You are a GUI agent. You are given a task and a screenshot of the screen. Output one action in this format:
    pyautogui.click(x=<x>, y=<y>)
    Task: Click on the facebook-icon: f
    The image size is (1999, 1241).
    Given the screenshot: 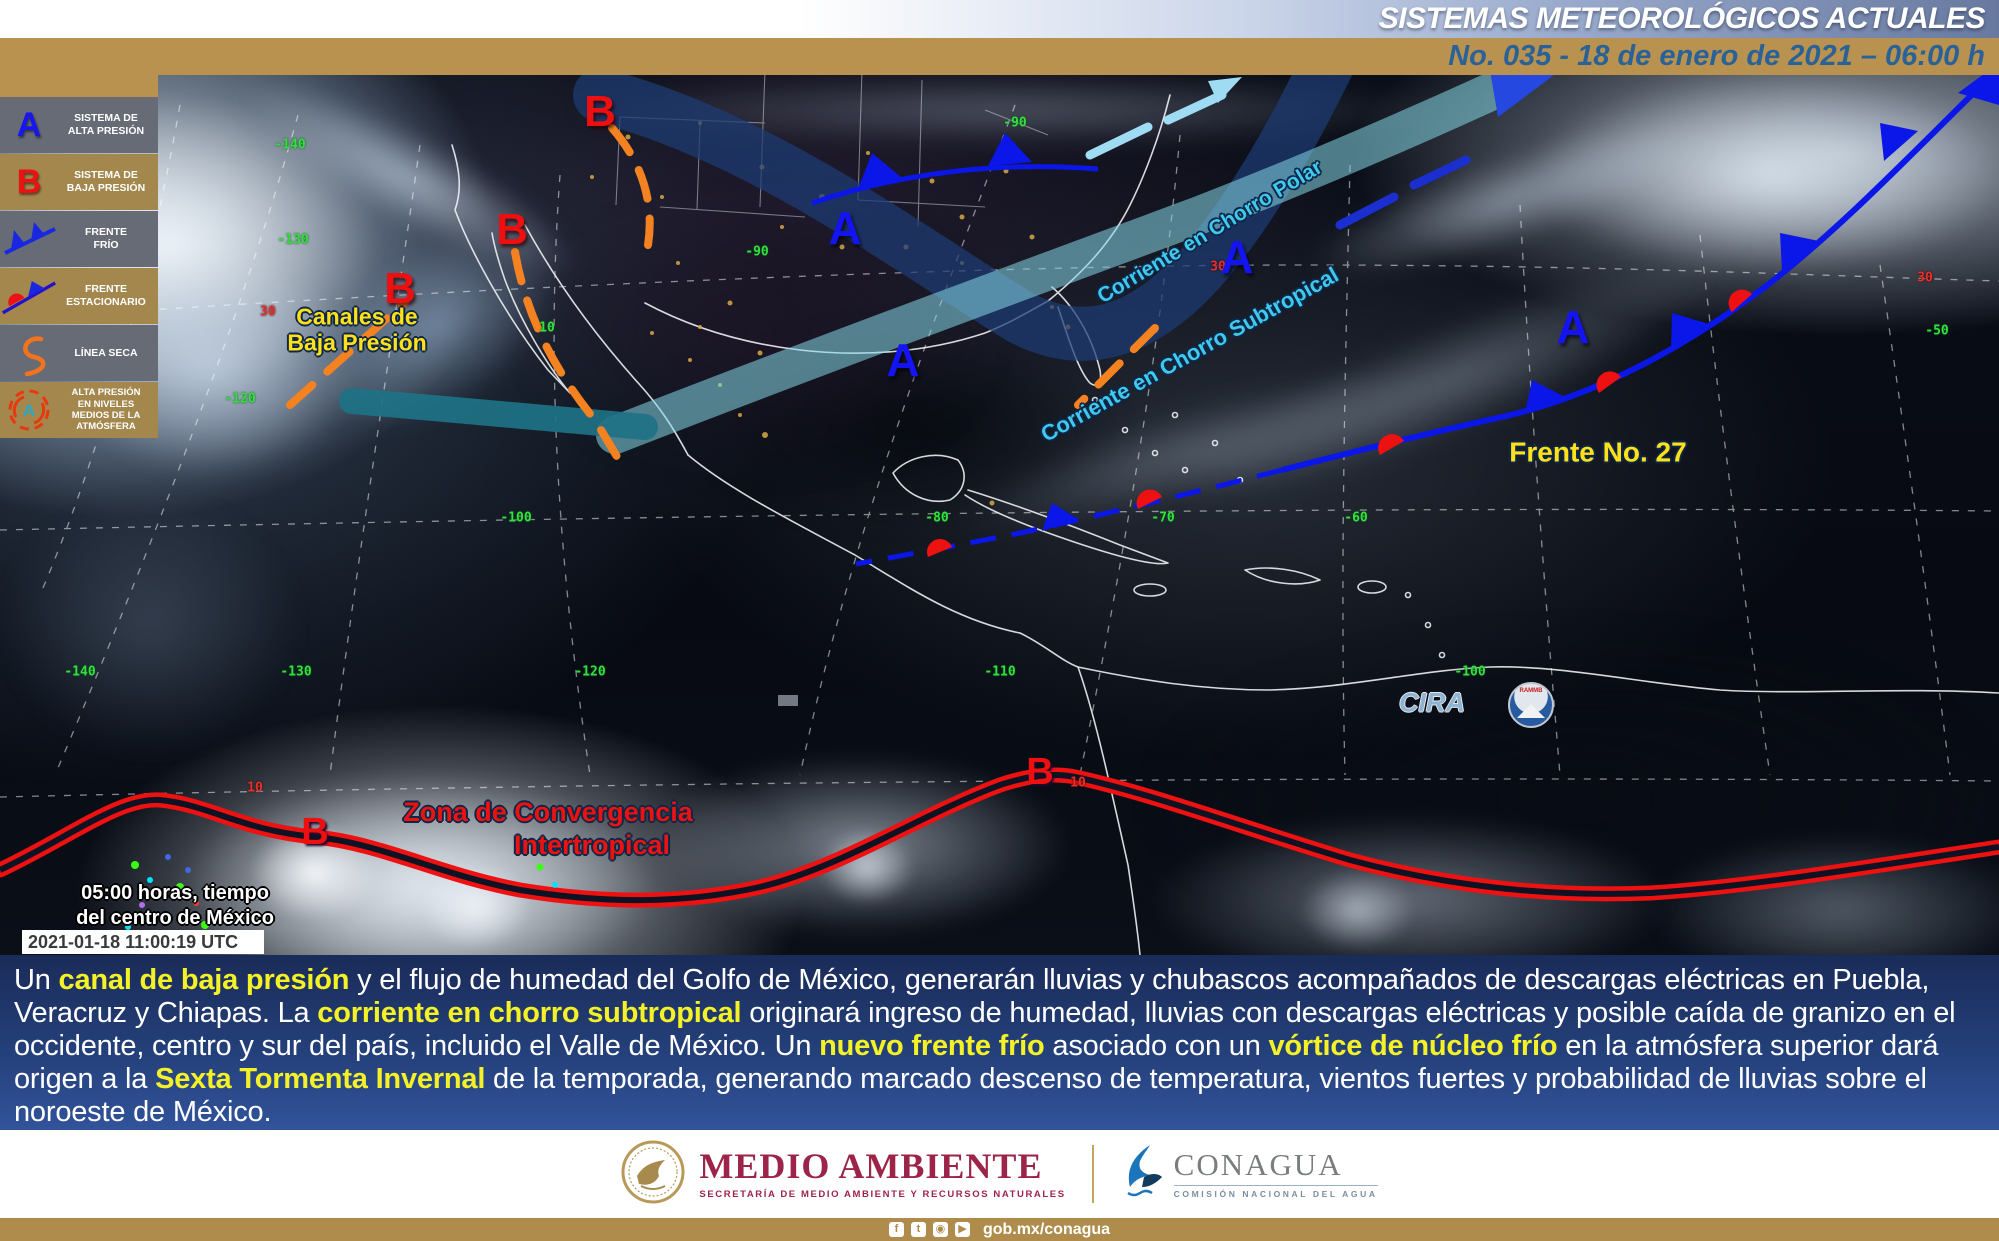 What is the action you would take?
    pyautogui.click(x=896, y=1229)
    